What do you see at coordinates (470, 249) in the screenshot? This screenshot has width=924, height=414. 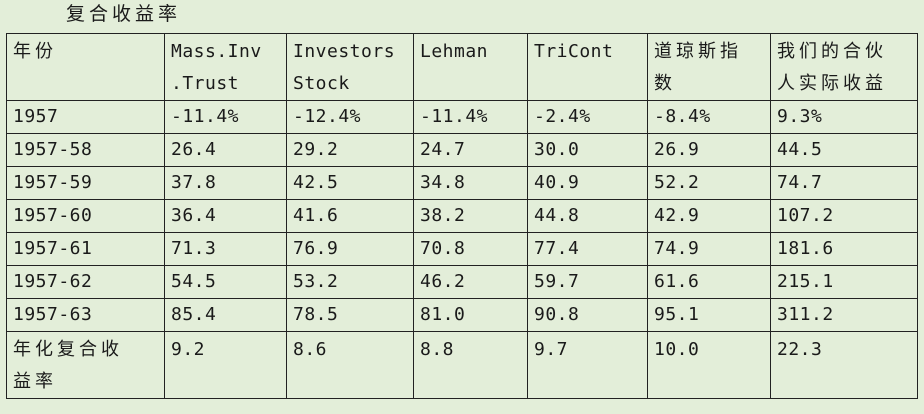 I see `value-cell: 70.8` at bounding box center [470, 249].